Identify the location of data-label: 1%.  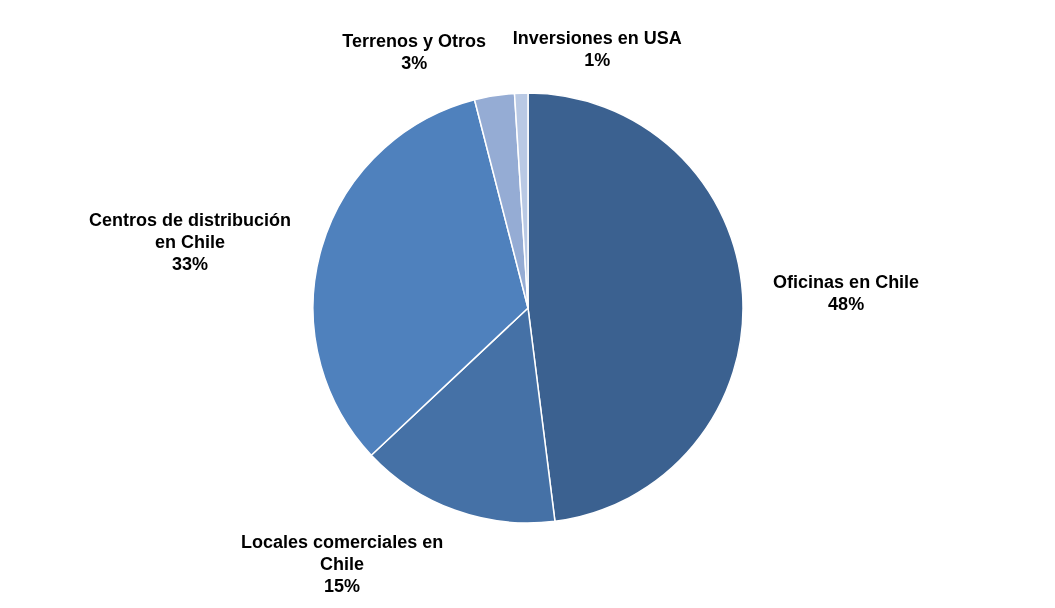
(597, 60).